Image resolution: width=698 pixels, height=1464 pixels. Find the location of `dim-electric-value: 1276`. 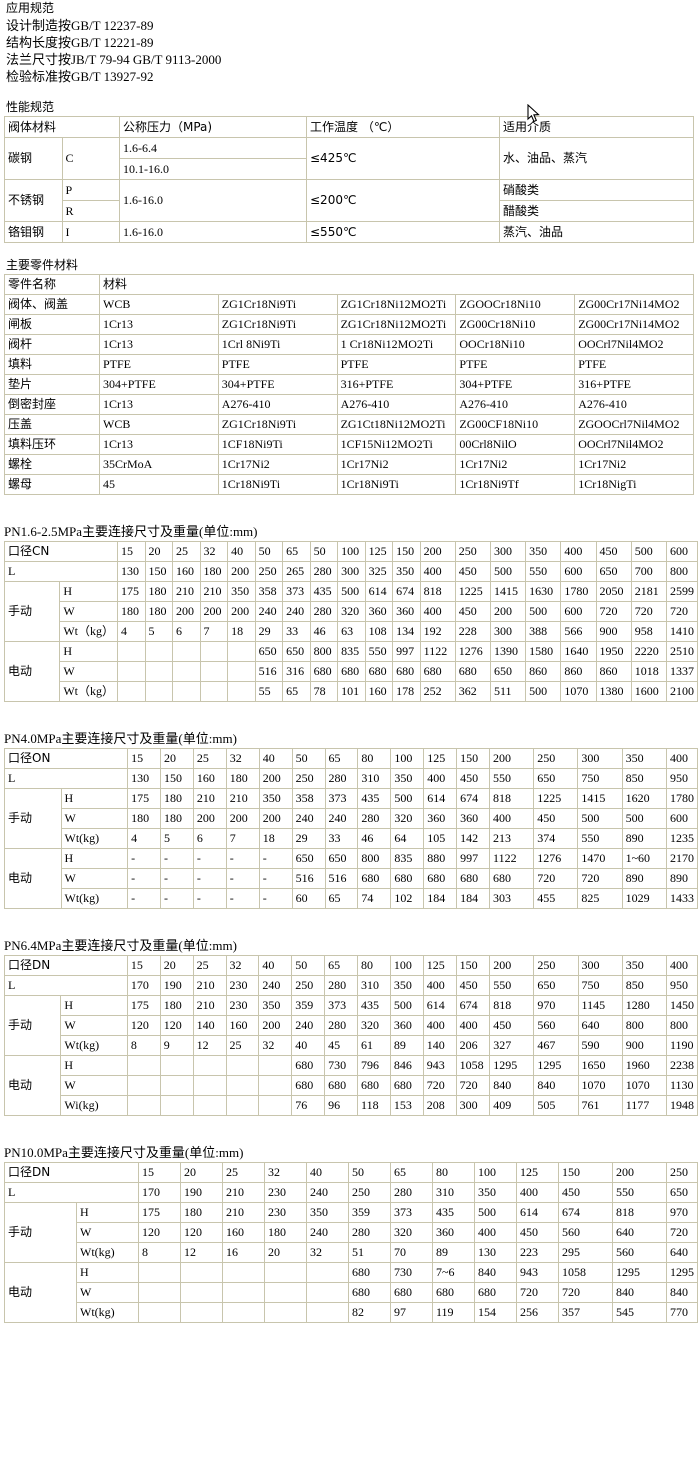

dim-electric-value: 1276 is located at coordinates (472, 651).